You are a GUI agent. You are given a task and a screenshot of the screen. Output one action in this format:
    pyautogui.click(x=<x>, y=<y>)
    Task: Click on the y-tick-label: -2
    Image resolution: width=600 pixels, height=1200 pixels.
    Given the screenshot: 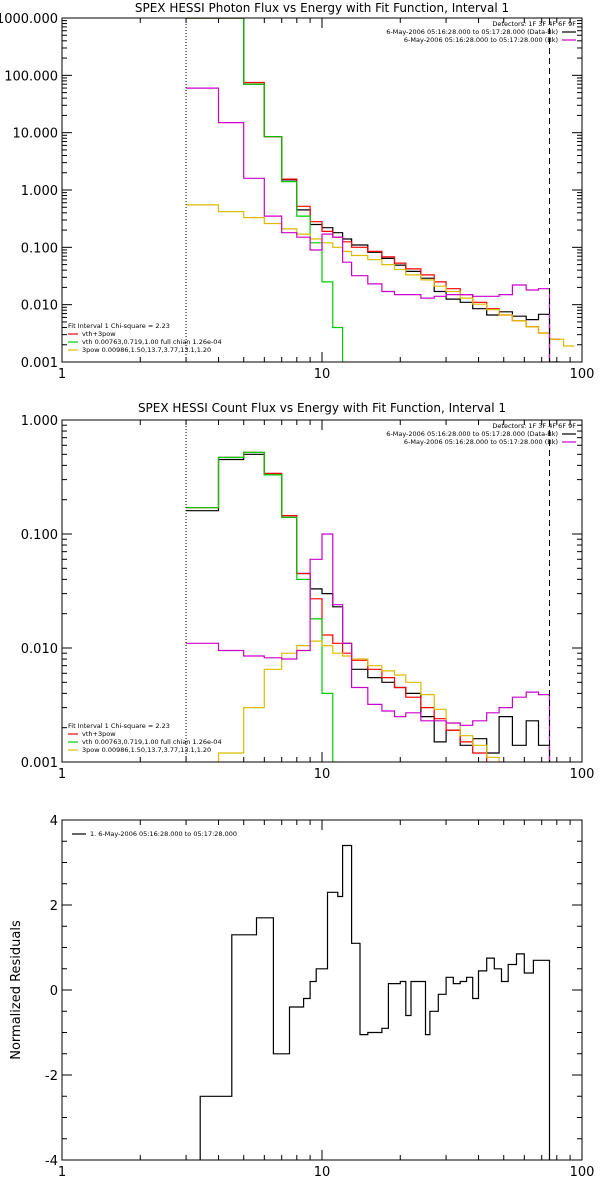 What is the action you would take?
    pyautogui.click(x=51, y=1076)
    